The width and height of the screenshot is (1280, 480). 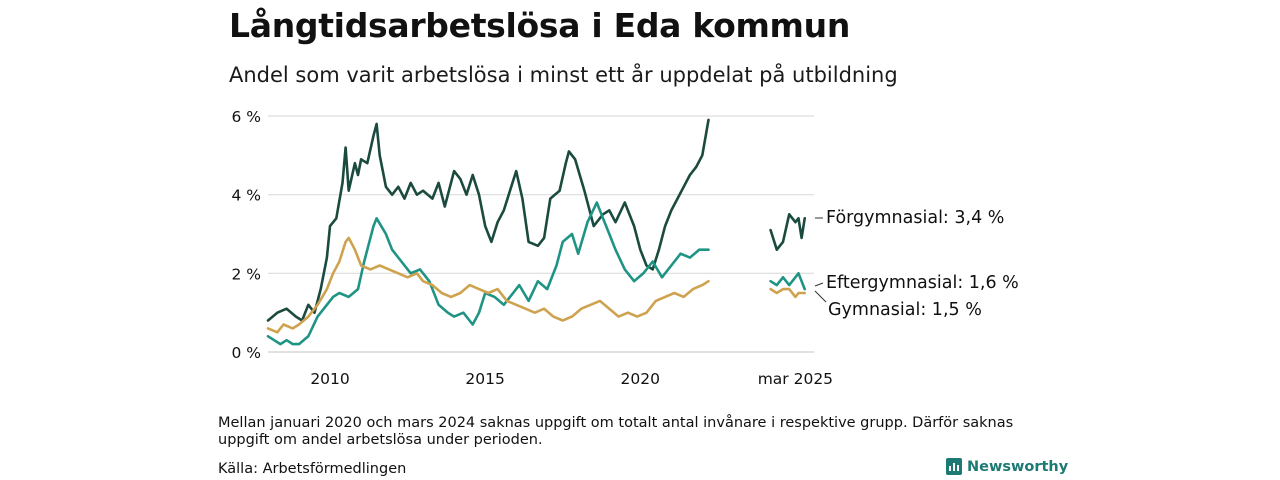 What do you see at coordinates (329, 379) in the screenshot?
I see `x-tick-label: 2010` at bounding box center [329, 379].